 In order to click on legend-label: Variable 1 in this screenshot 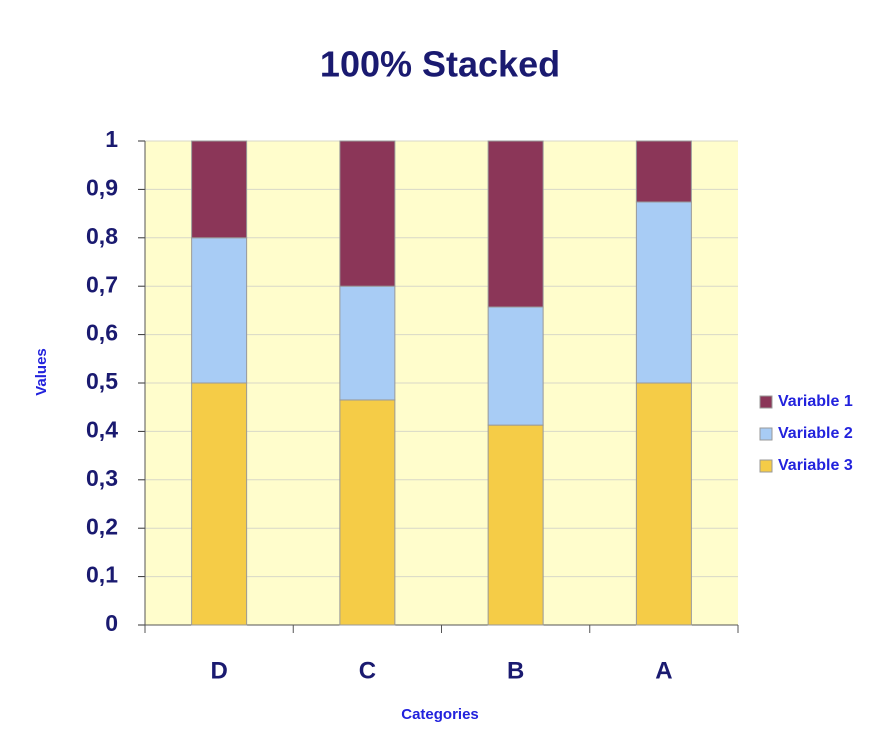, I will do `click(815, 401)`.